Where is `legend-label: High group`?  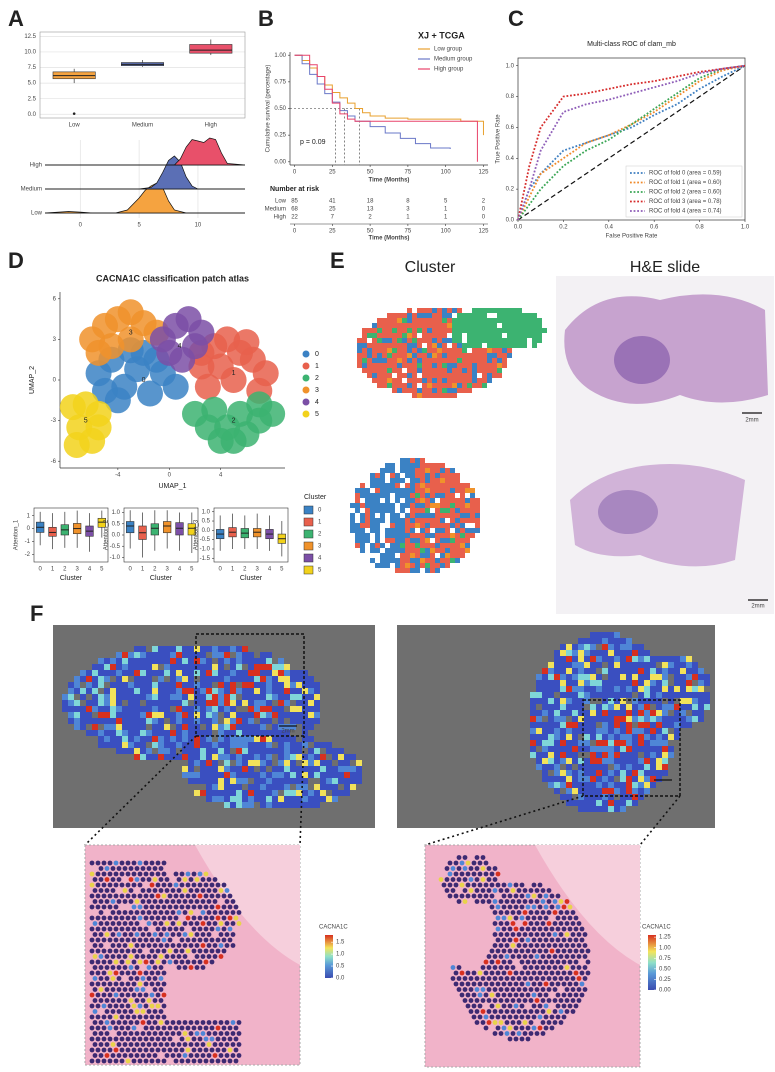
legend-label: High group is located at coordinates (449, 70).